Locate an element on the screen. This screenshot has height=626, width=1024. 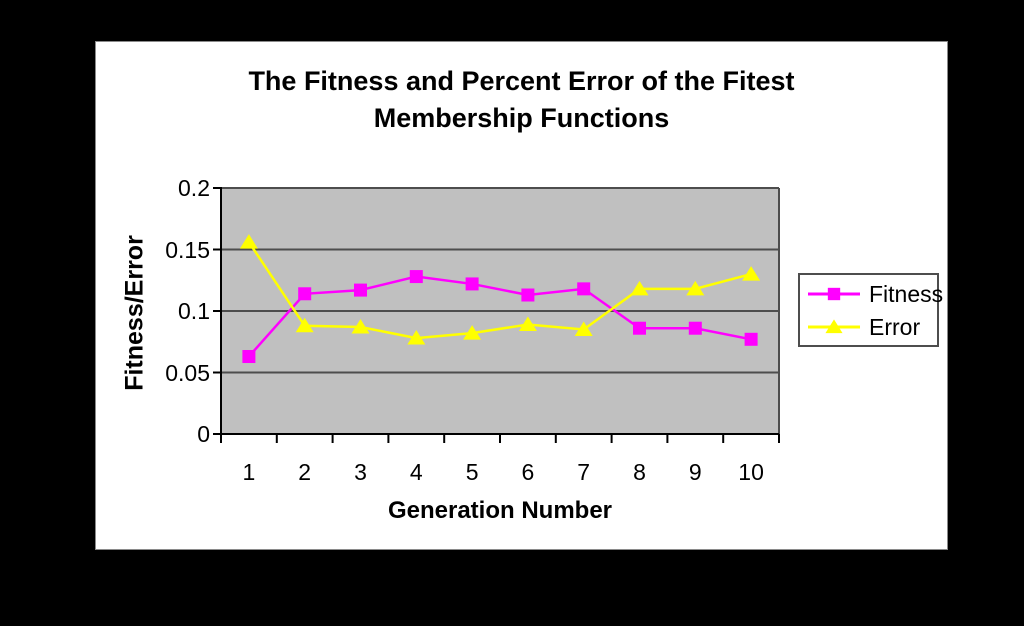
y-tick-label: 0.15 is located at coordinates (187, 249).